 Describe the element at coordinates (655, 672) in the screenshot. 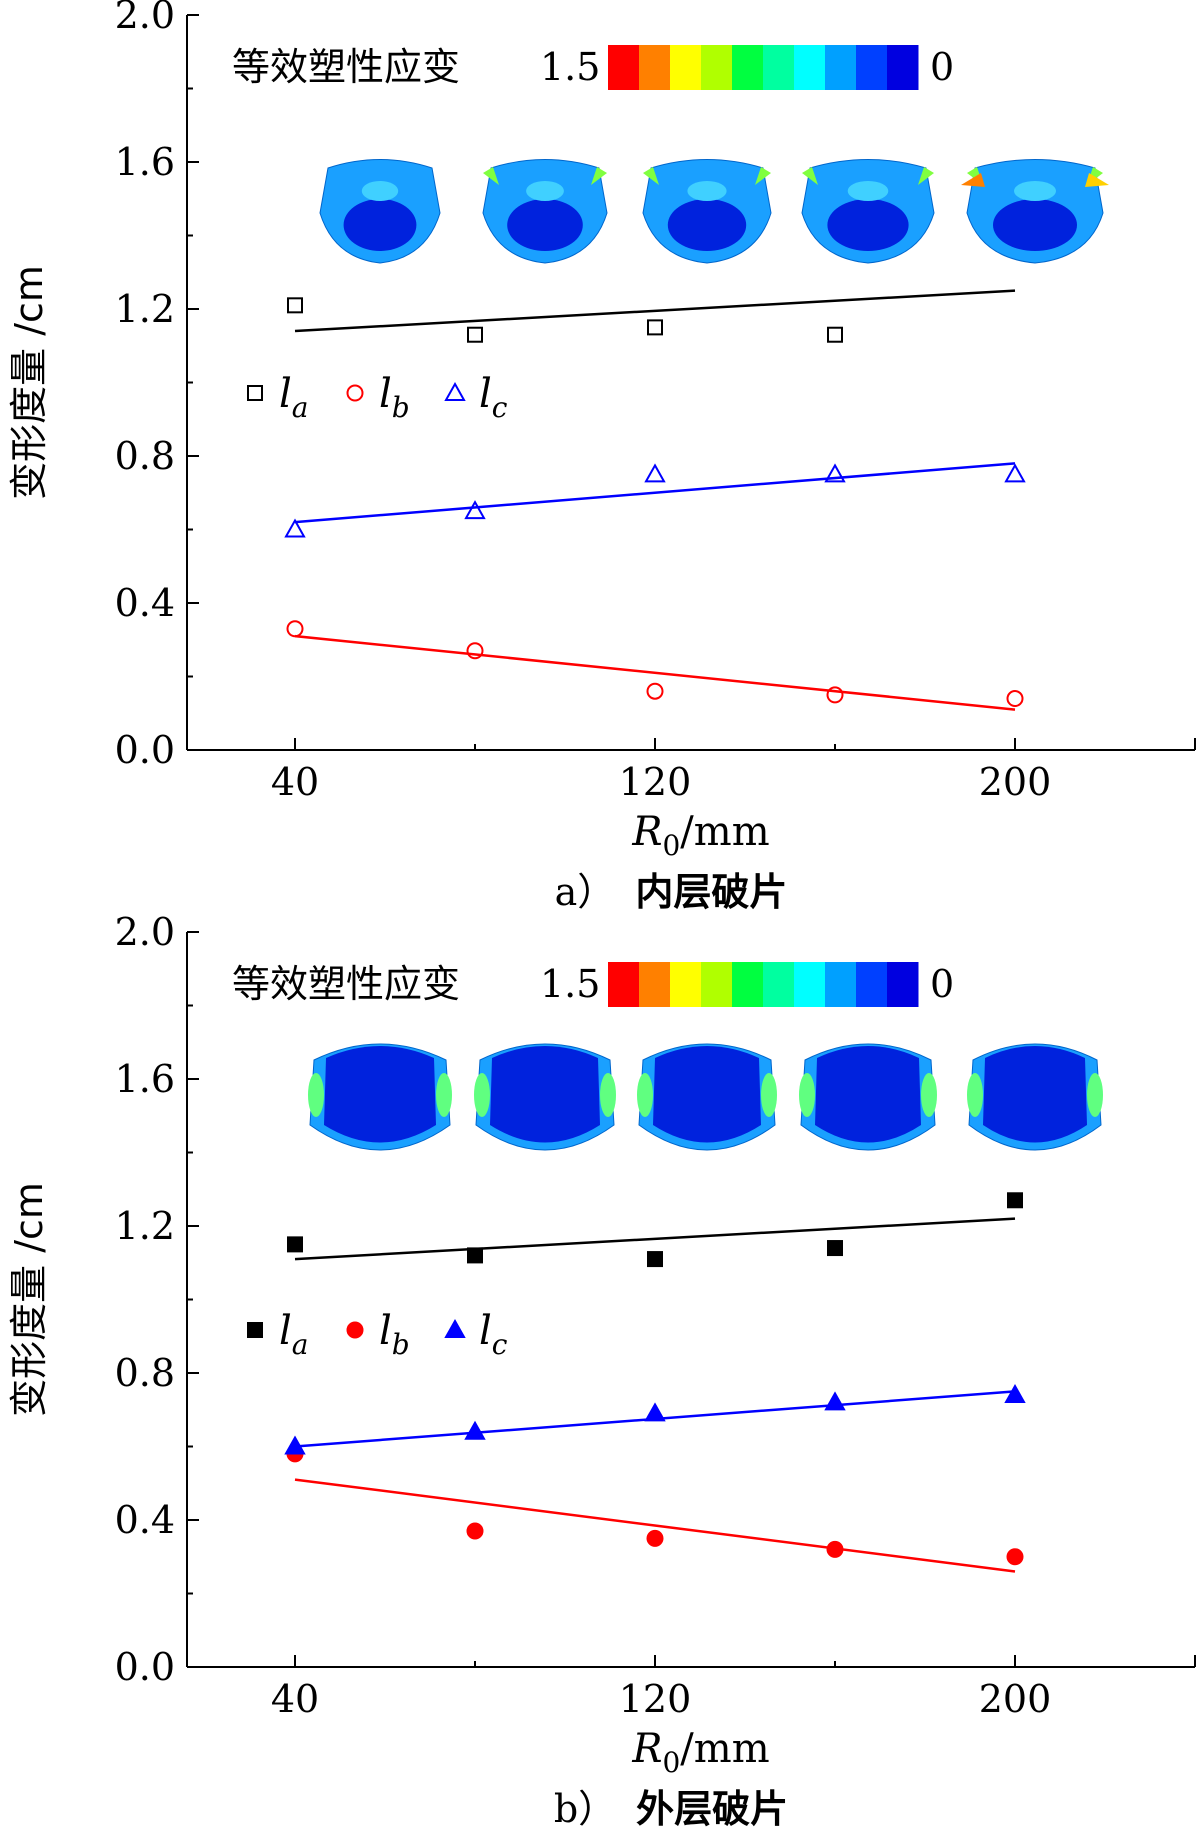

I see `fit-line-lb` at that location.